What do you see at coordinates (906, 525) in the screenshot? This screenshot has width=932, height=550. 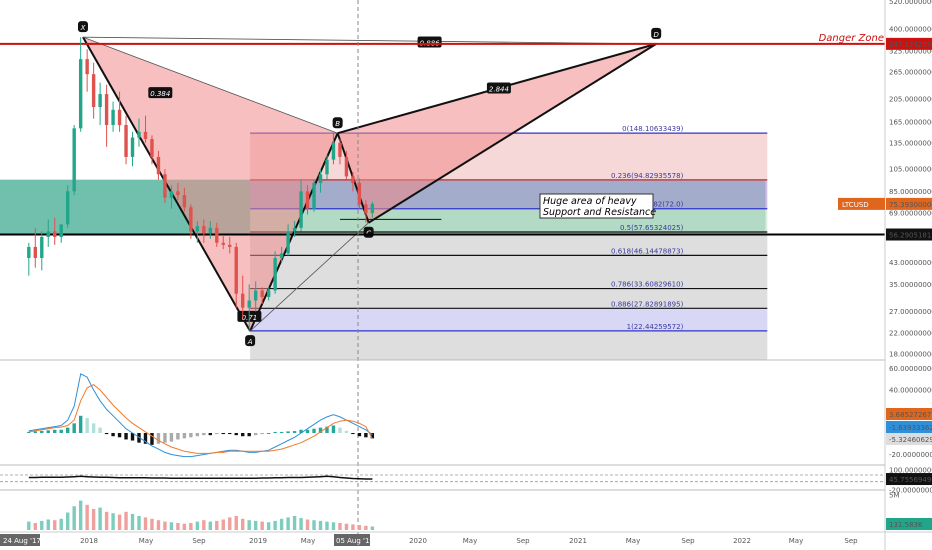 I see `volume-value-label: 131.583K` at bounding box center [906, 525].